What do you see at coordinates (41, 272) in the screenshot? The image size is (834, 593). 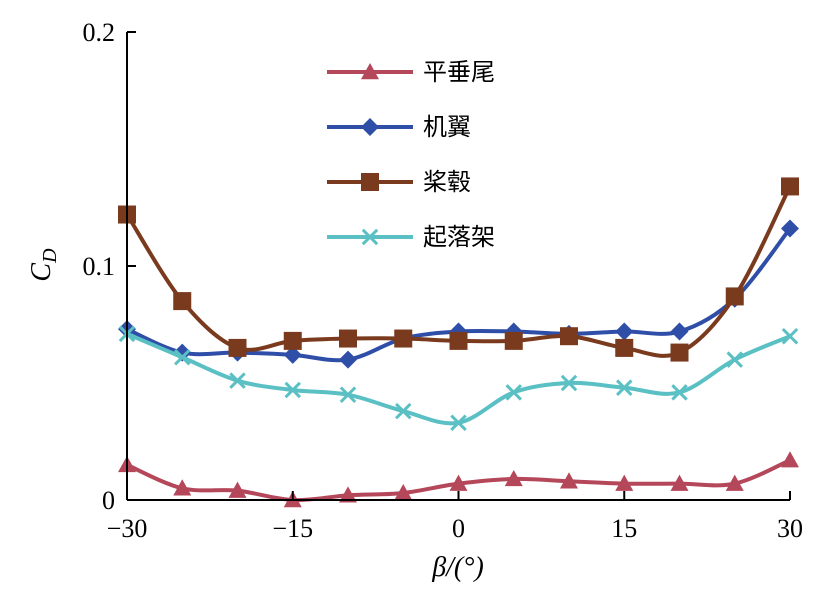 I see `y-axis-label-main: C` at bounding box center [41, 272].